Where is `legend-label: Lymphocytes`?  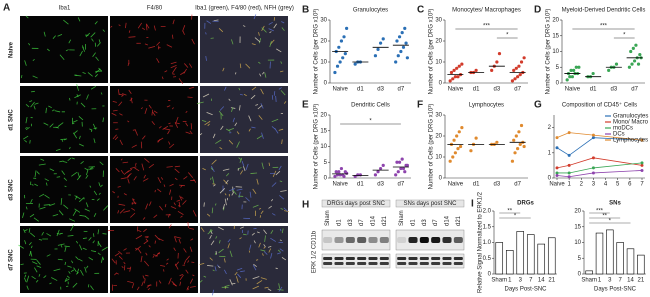
legend-label: Lymphocytes is located at coordinates (630, 141).